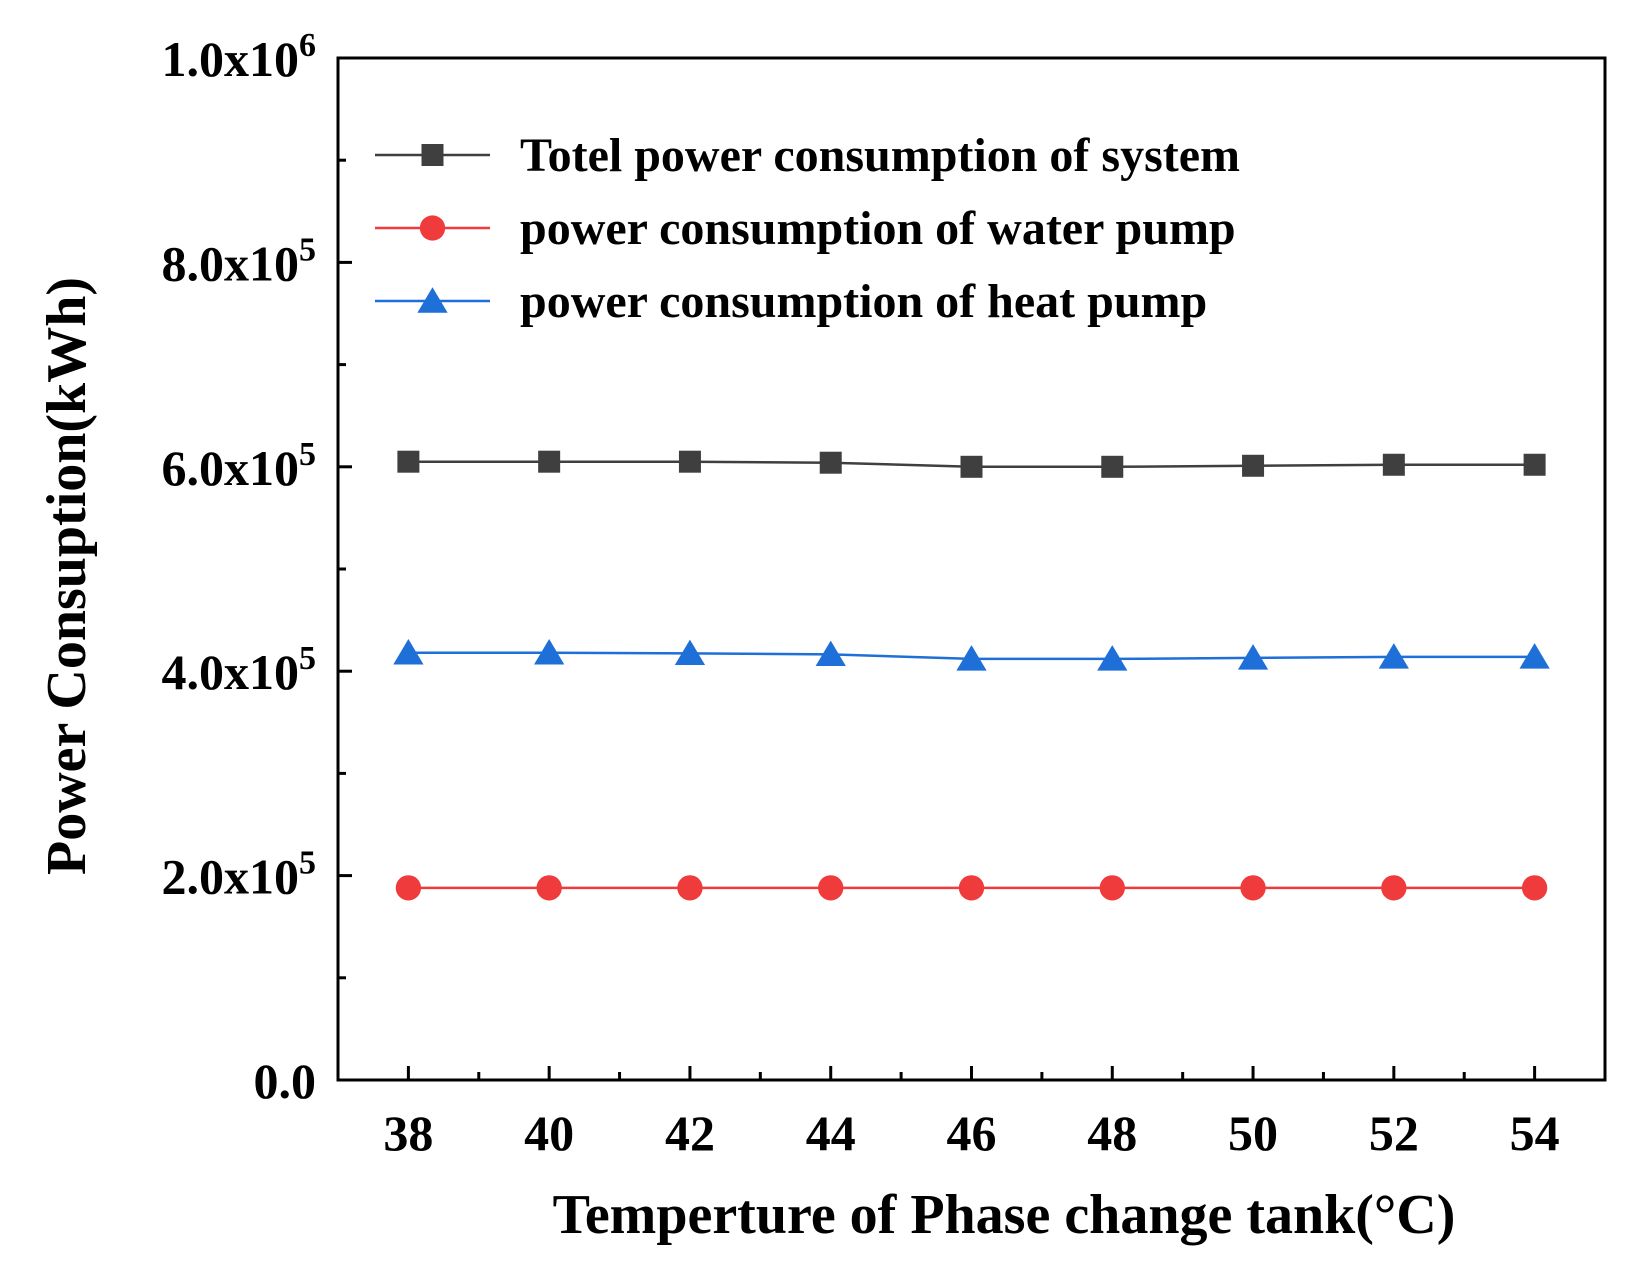 The image size is (1637, 1277). I want to click on x-tick-label: 48, so click(1112, 1133).